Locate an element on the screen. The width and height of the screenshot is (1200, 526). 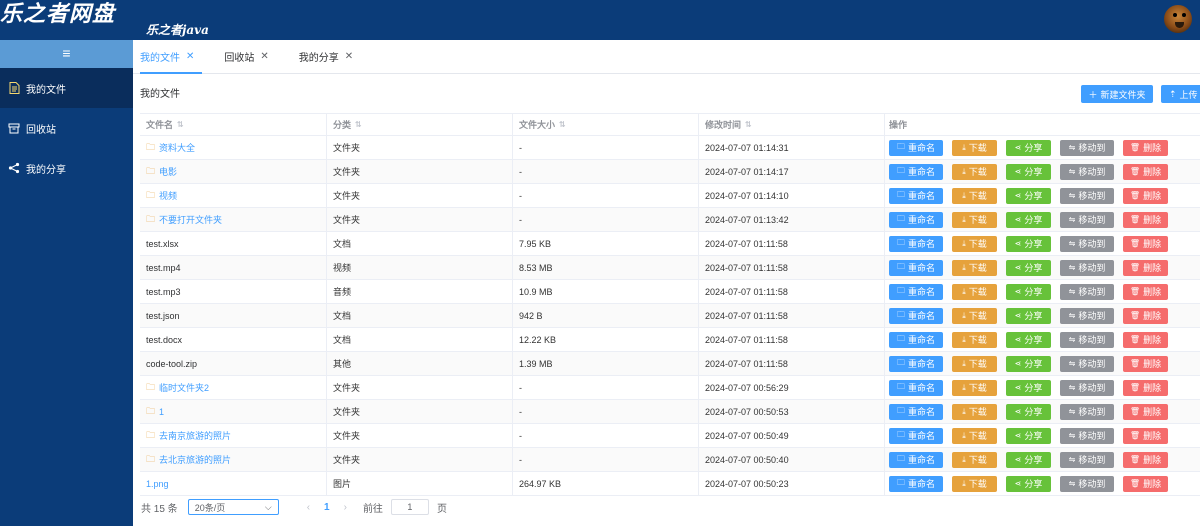
column-header-time: 修改时间 ⇅ is located at coordinates (792, 124).